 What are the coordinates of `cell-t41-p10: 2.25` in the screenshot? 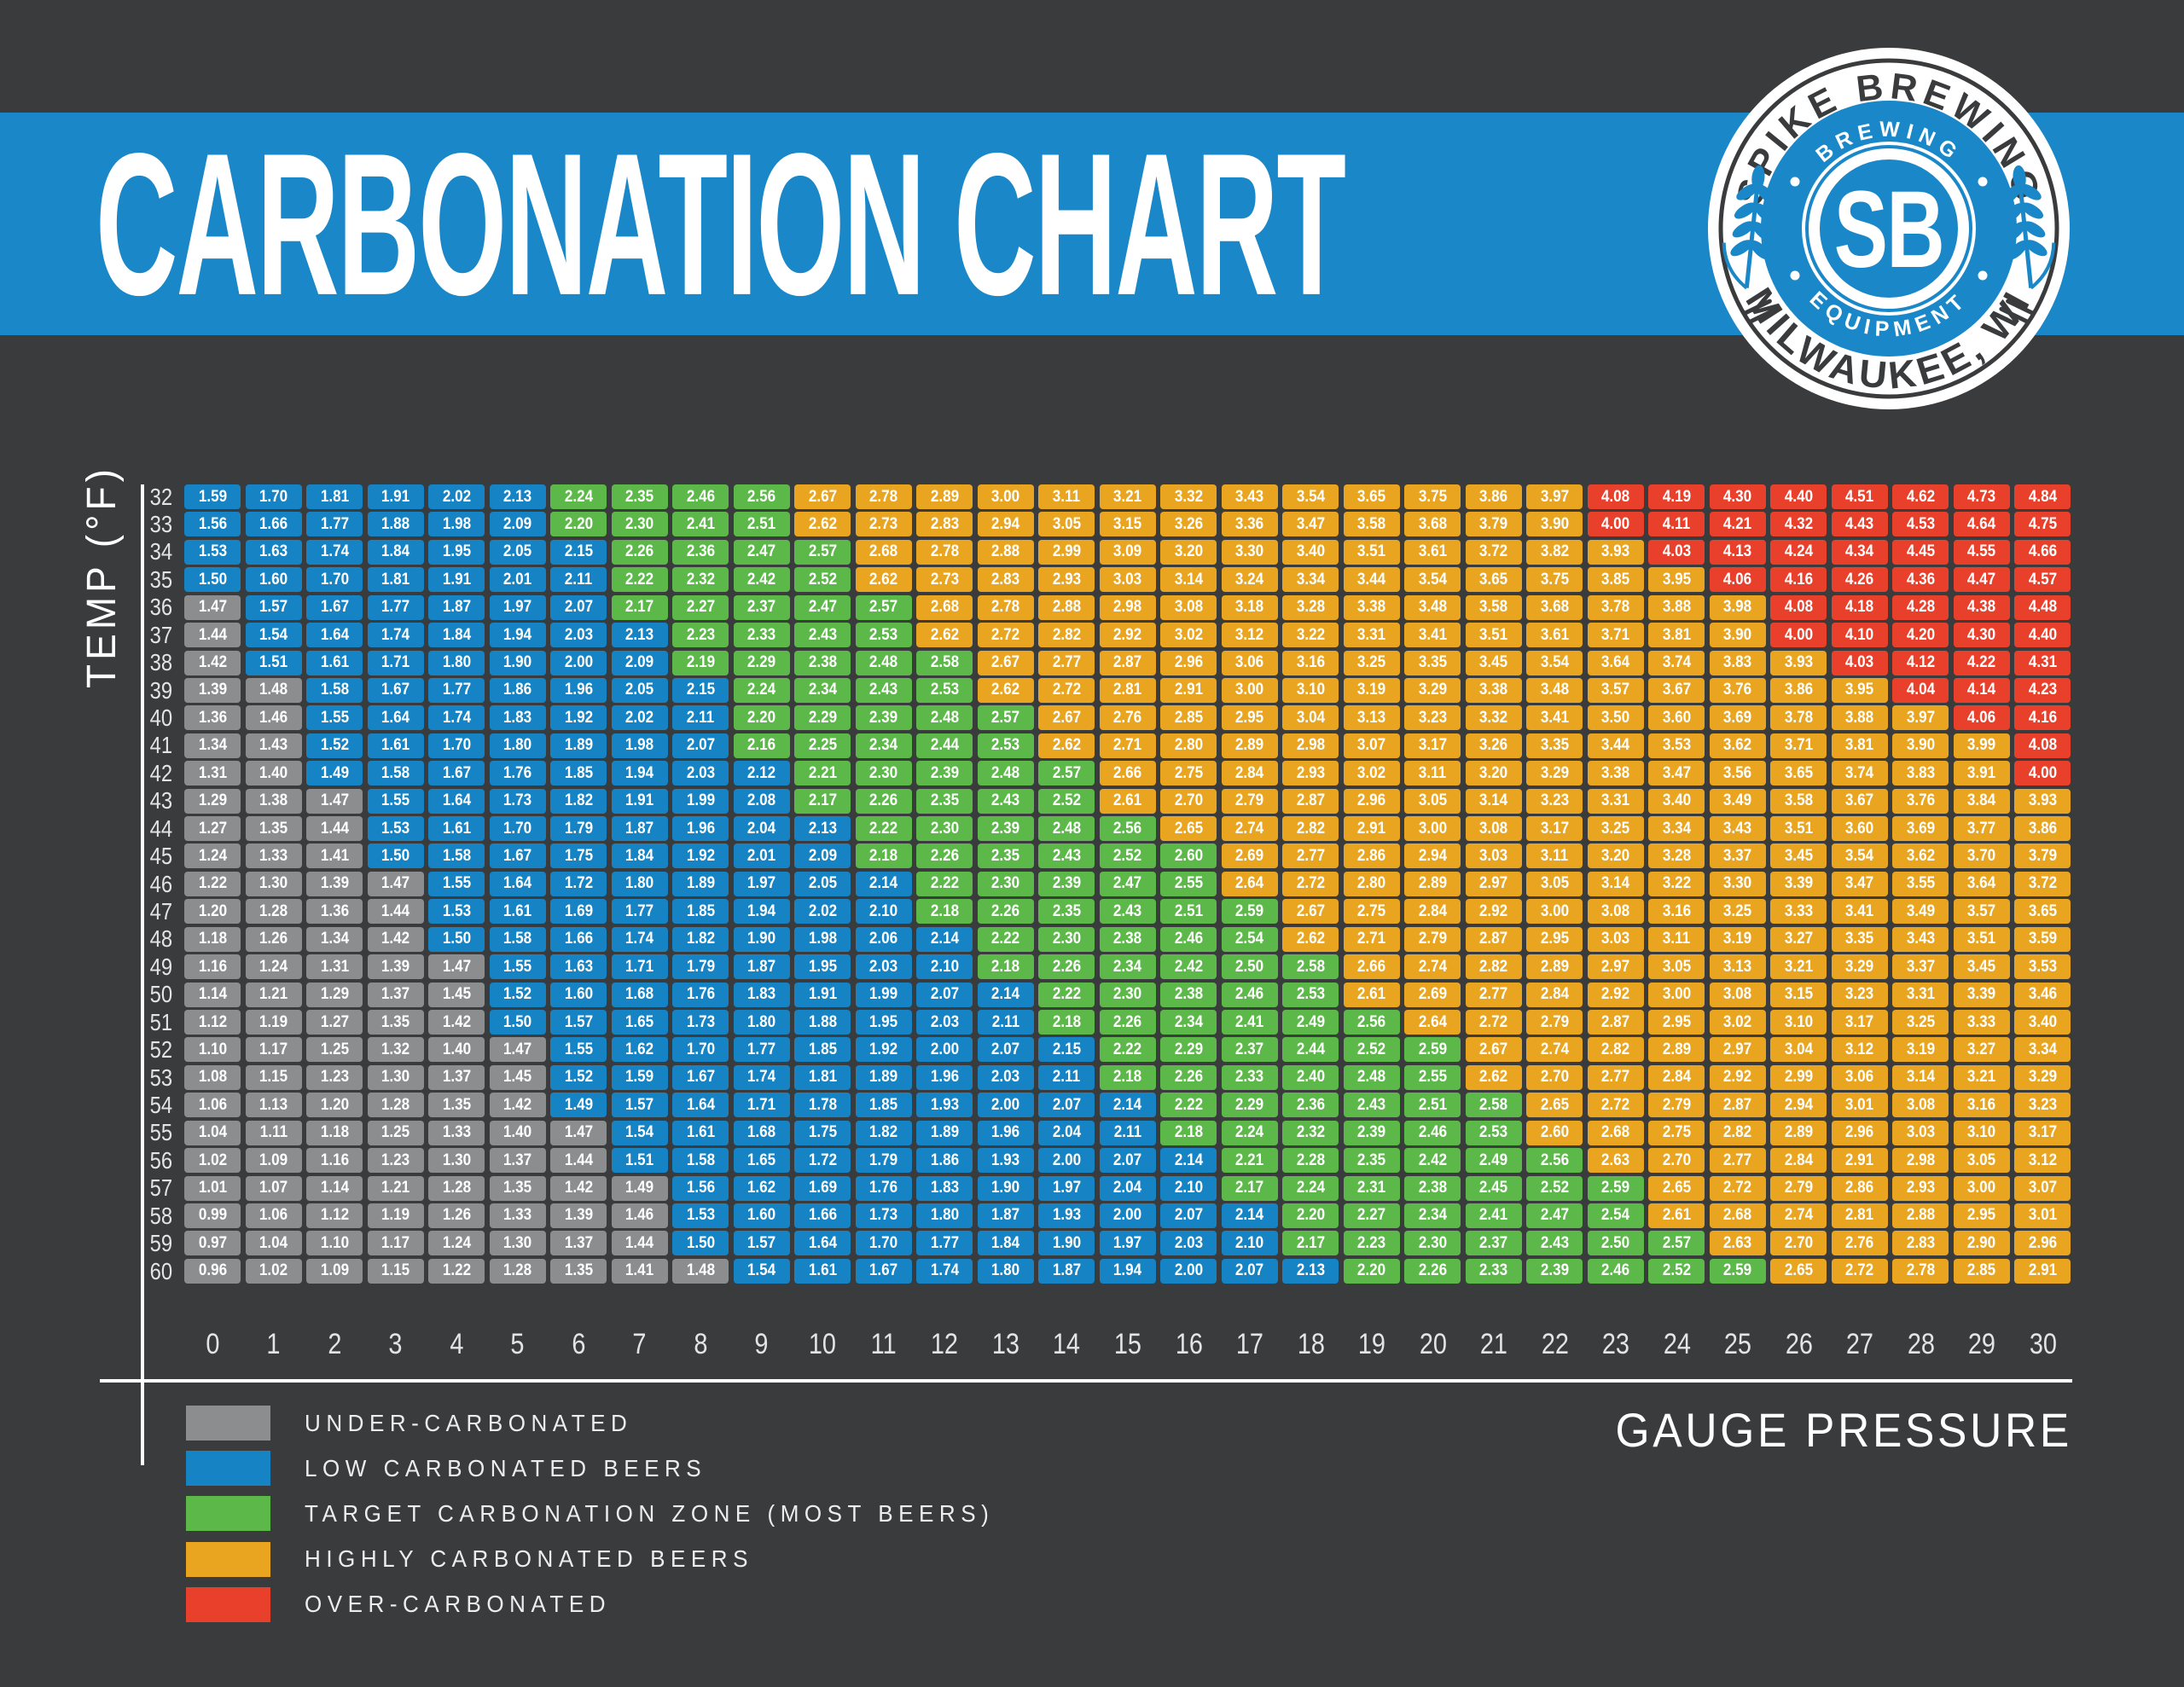 It's located at (823, 745).